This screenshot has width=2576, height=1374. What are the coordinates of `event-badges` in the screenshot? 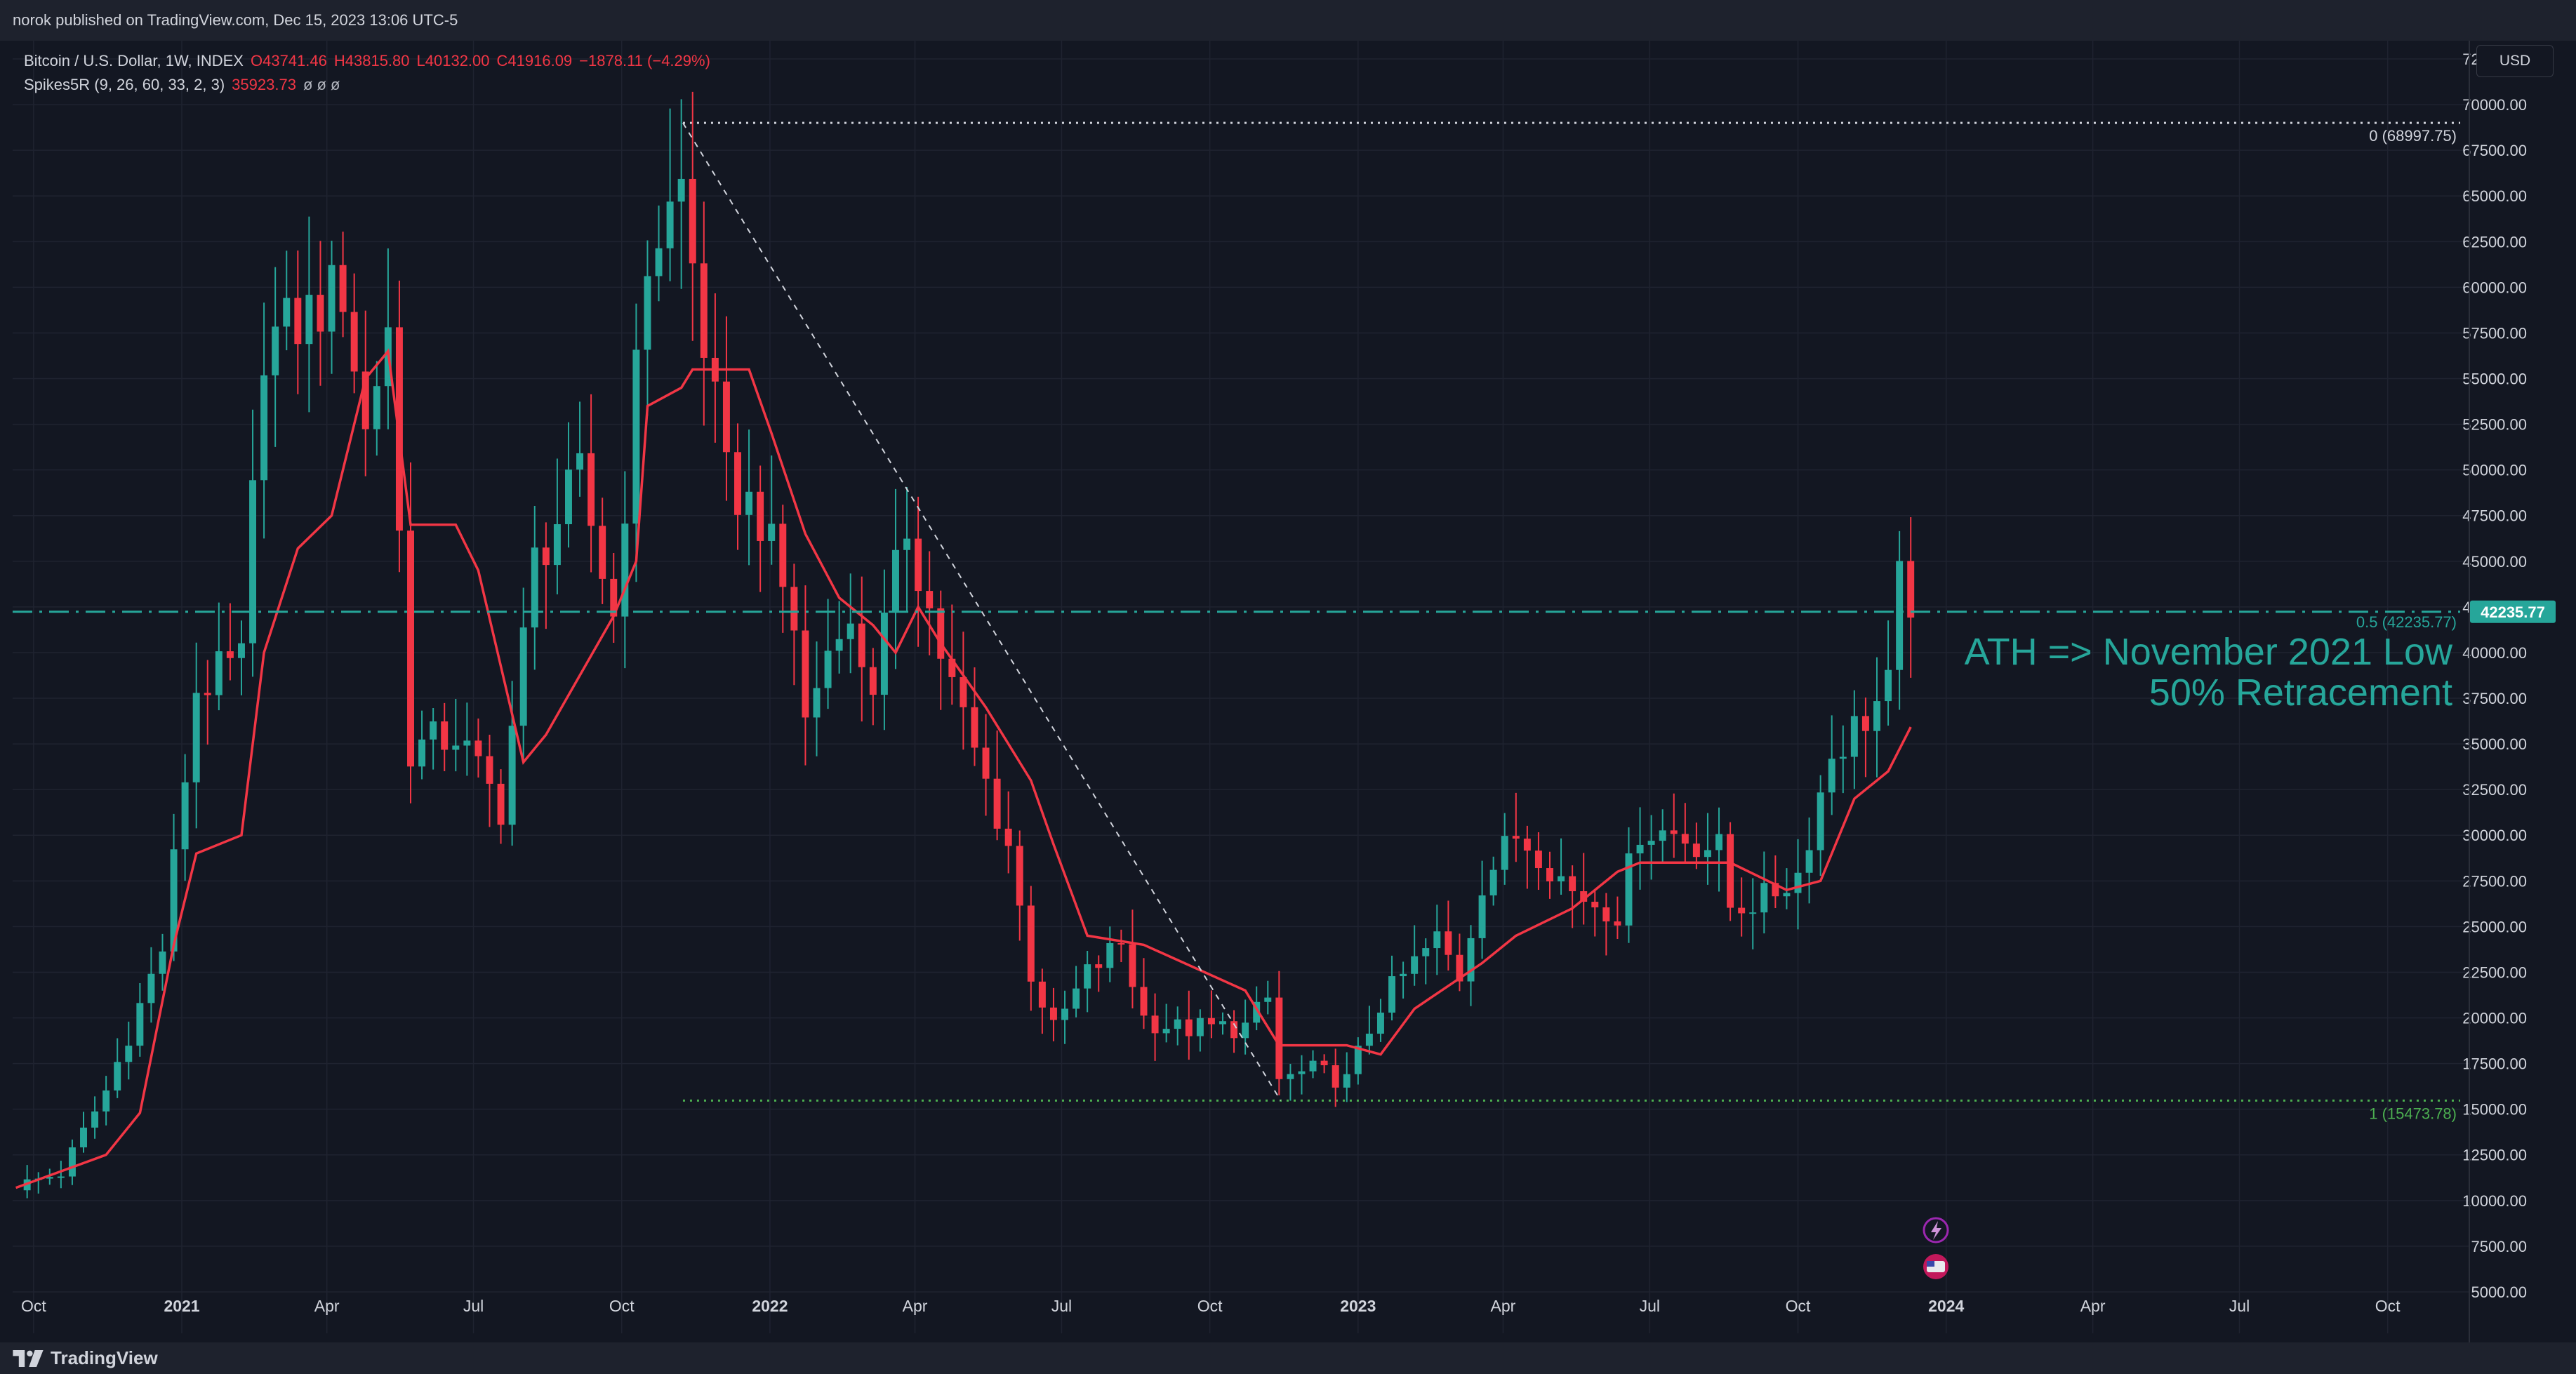 It's located at (1936, 1248).